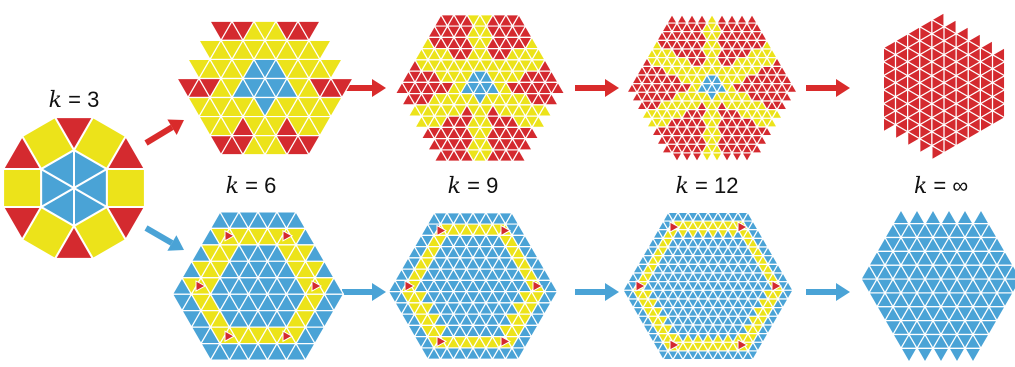 The height and width of the screenshot is (367, 1015). What do you see at coordinates (480, 88) in the screenshot?
I see `flower-k9` at bounding box center [480, 88].